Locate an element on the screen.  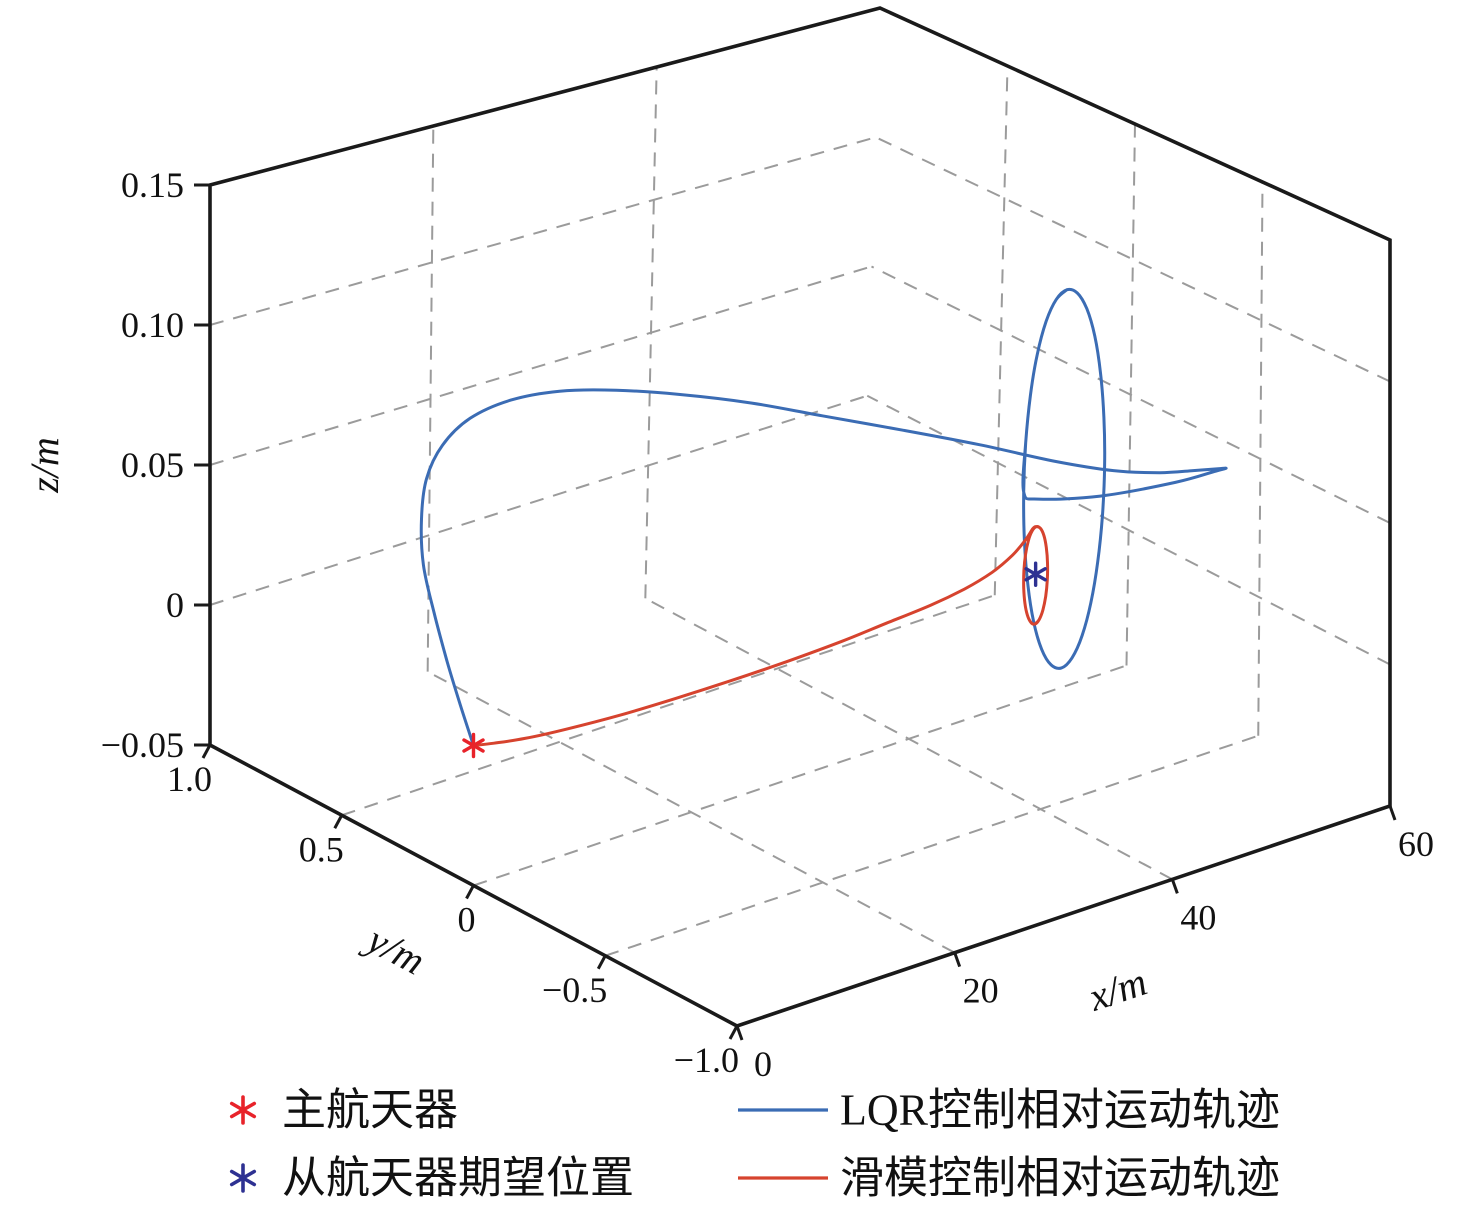
legend-item-marker-deputy-desired-position: 从航天器期望位置 is located at coordinates (431, 1178).